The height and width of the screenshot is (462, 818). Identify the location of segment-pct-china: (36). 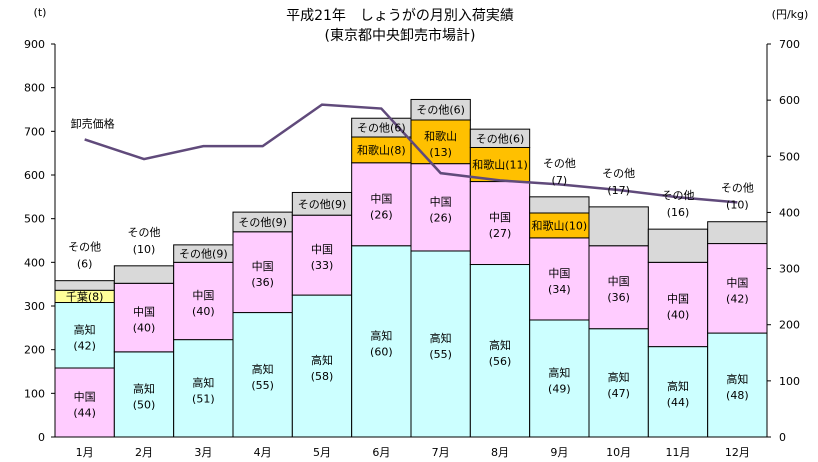
(618, 297).